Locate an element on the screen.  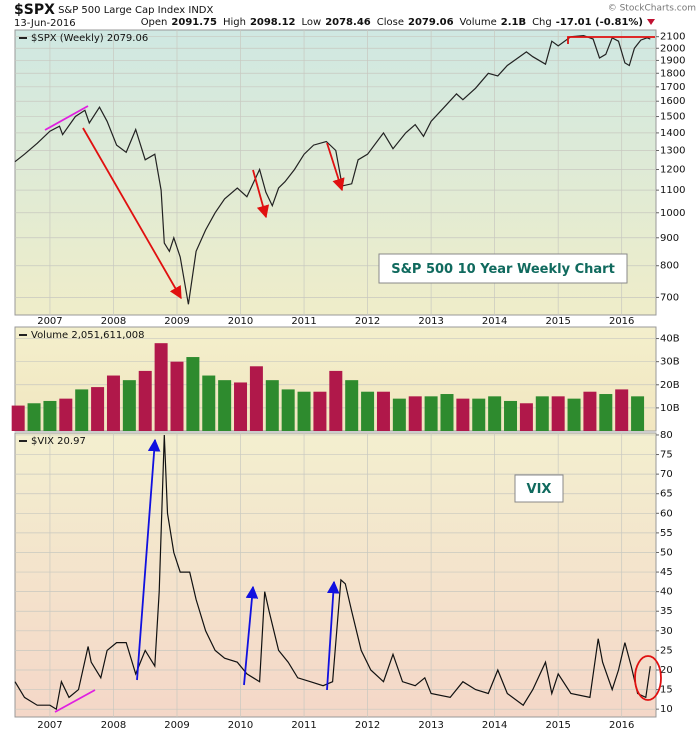
trend-line is located at coordinates (75, 701).